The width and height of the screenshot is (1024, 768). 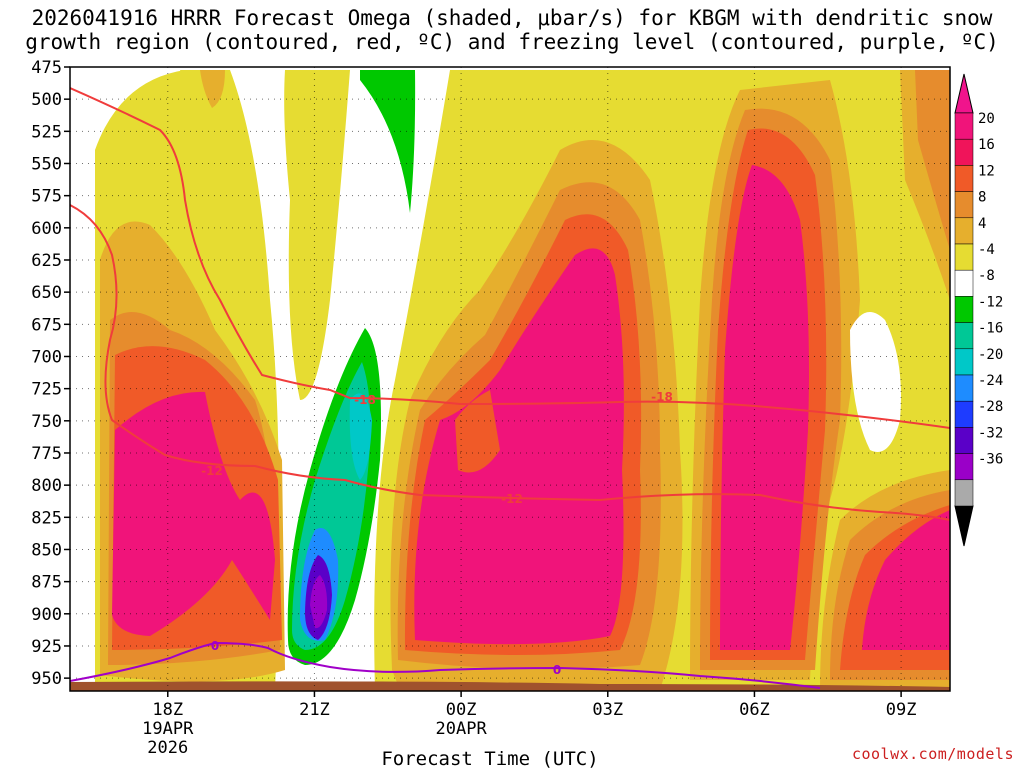 I want to click on y-tick-label-725: 725, so click(x=46, y=390).